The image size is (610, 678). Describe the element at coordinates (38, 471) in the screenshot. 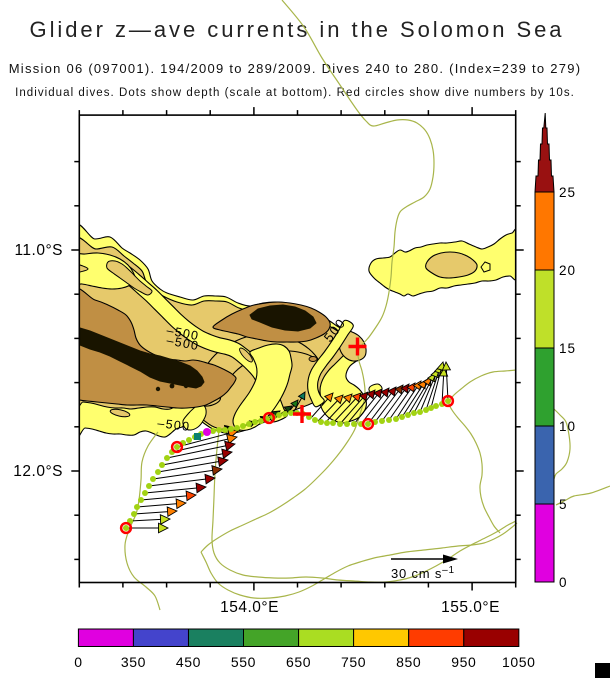

I see `svg-text: 12.0°S` at that location.